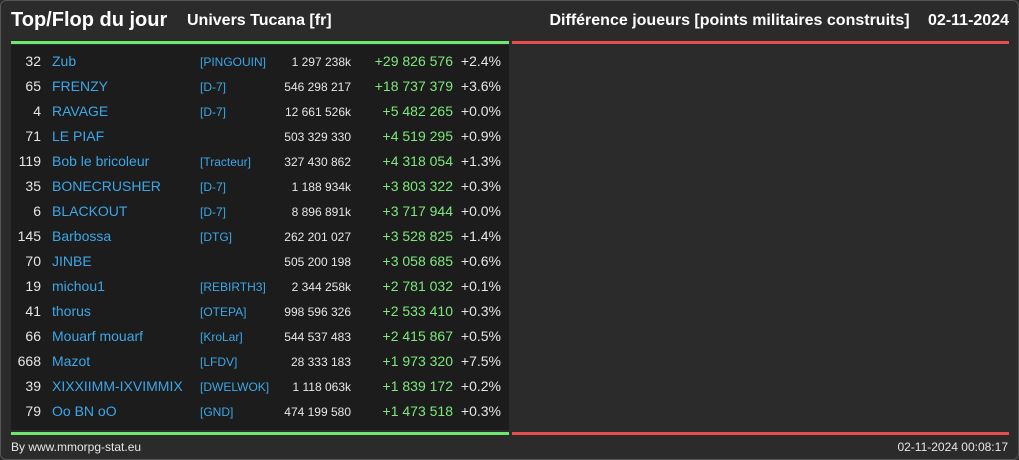  I want to click on player-rank: 66, so click(33, 336).